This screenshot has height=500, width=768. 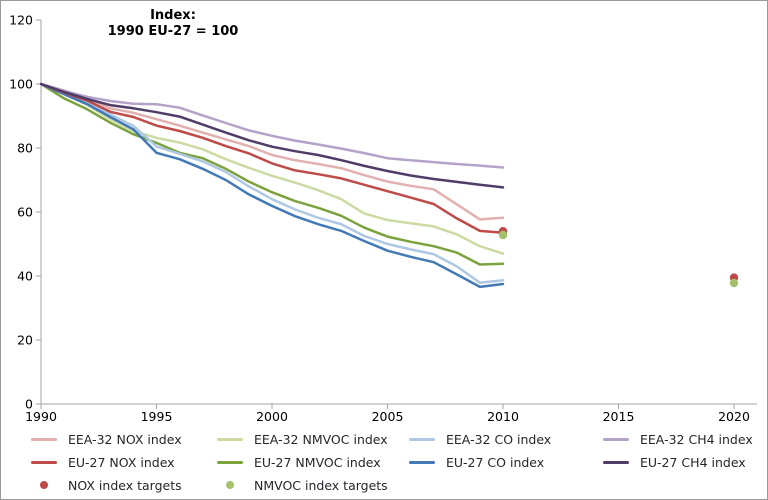 What do you see at coordinates (25, 276) in the screenshot?
I see `y-tick-label: 40` at bounding box center [25, 276].